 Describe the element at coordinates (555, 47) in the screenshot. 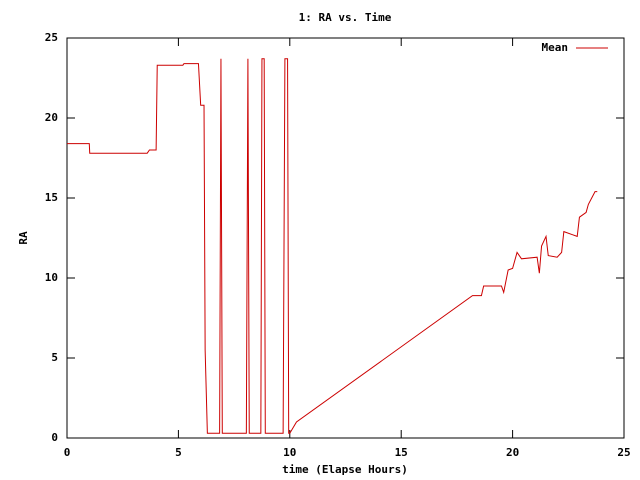

I see `legend-label: Mean` at that location.